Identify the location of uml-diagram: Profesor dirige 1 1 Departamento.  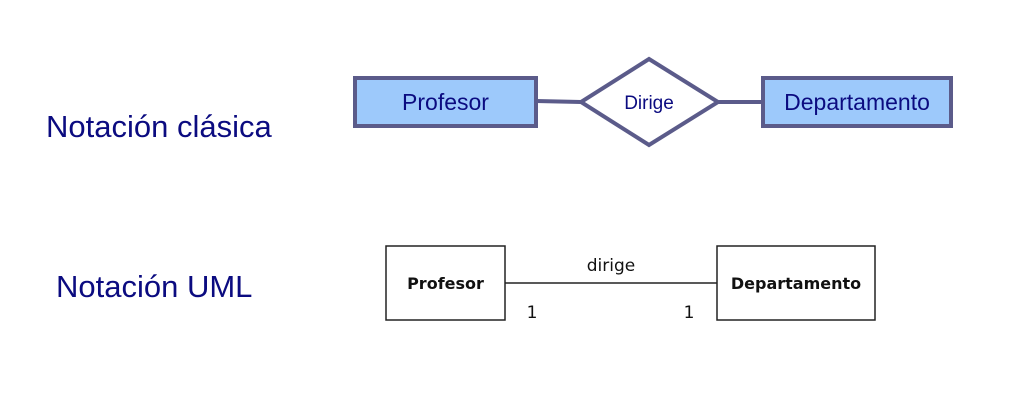
(630, 284).